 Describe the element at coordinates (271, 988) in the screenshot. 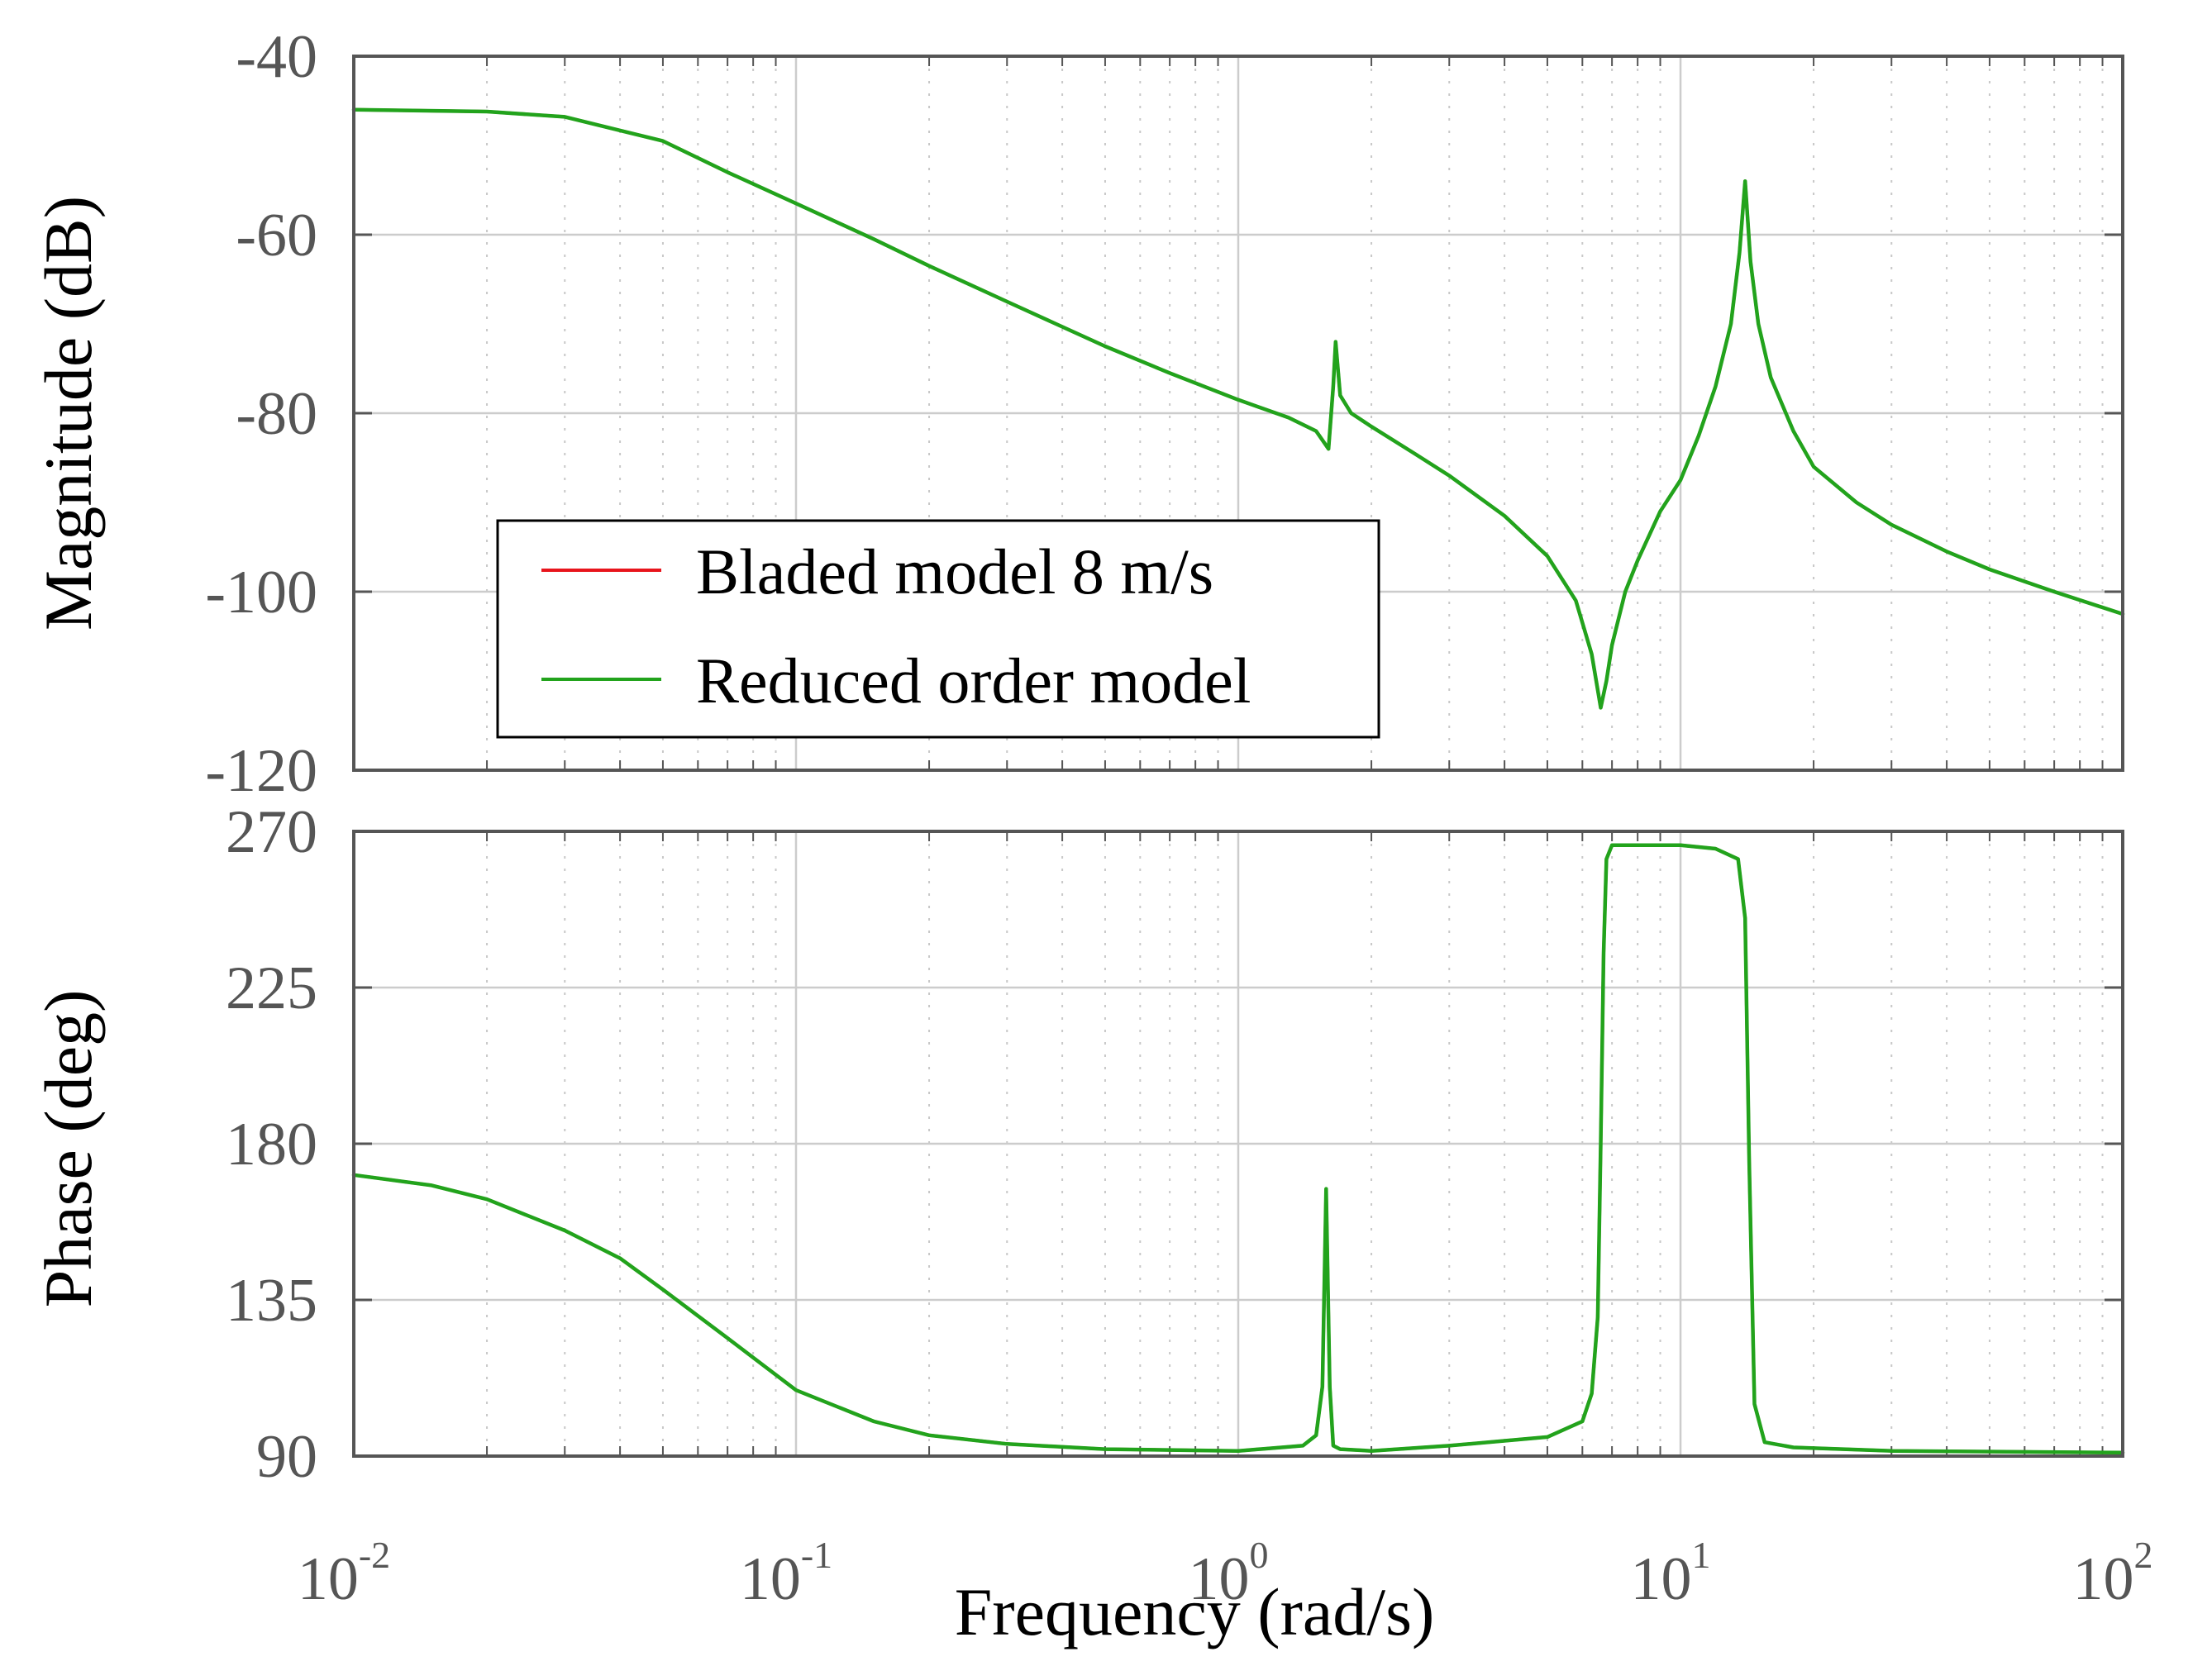

I see `phase-ytick-label: 225` at that location.